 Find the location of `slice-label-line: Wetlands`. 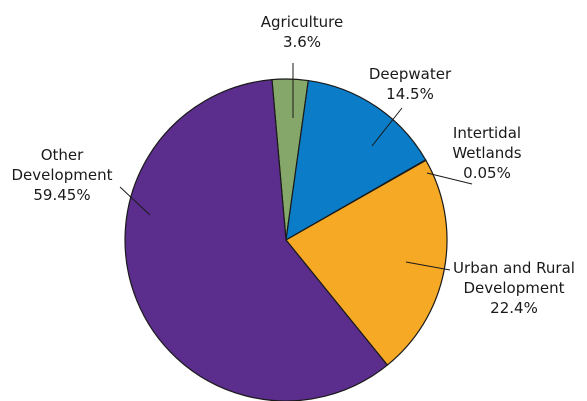

slice-label-line: Wetlands is located at coordinates (486, 153).